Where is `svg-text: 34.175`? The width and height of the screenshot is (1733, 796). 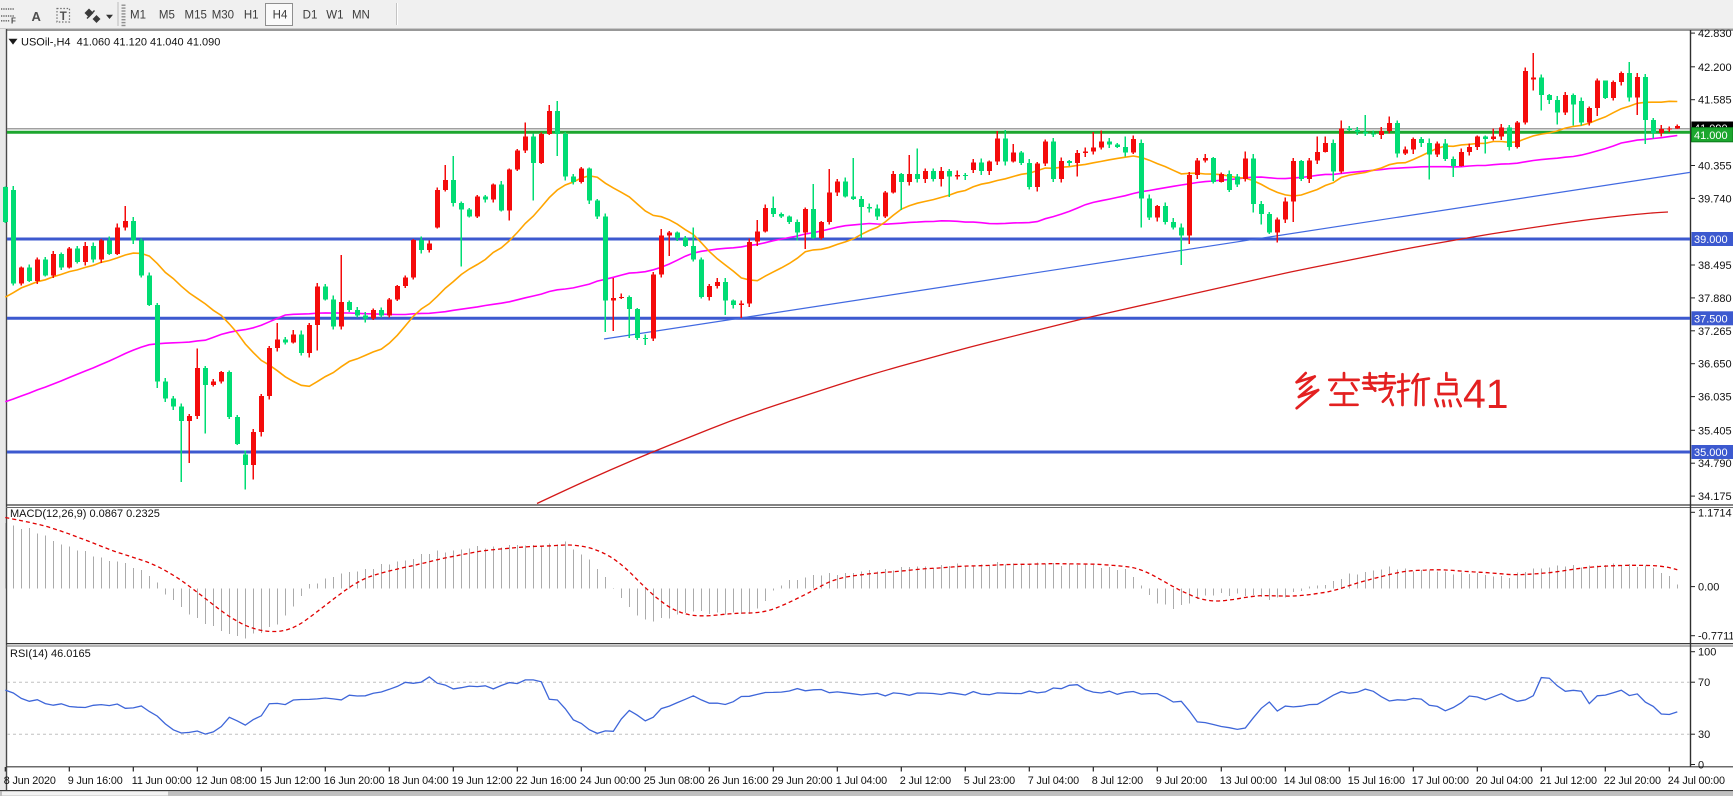 svg-text: 34.175 is located at coordinates (1715, 497).